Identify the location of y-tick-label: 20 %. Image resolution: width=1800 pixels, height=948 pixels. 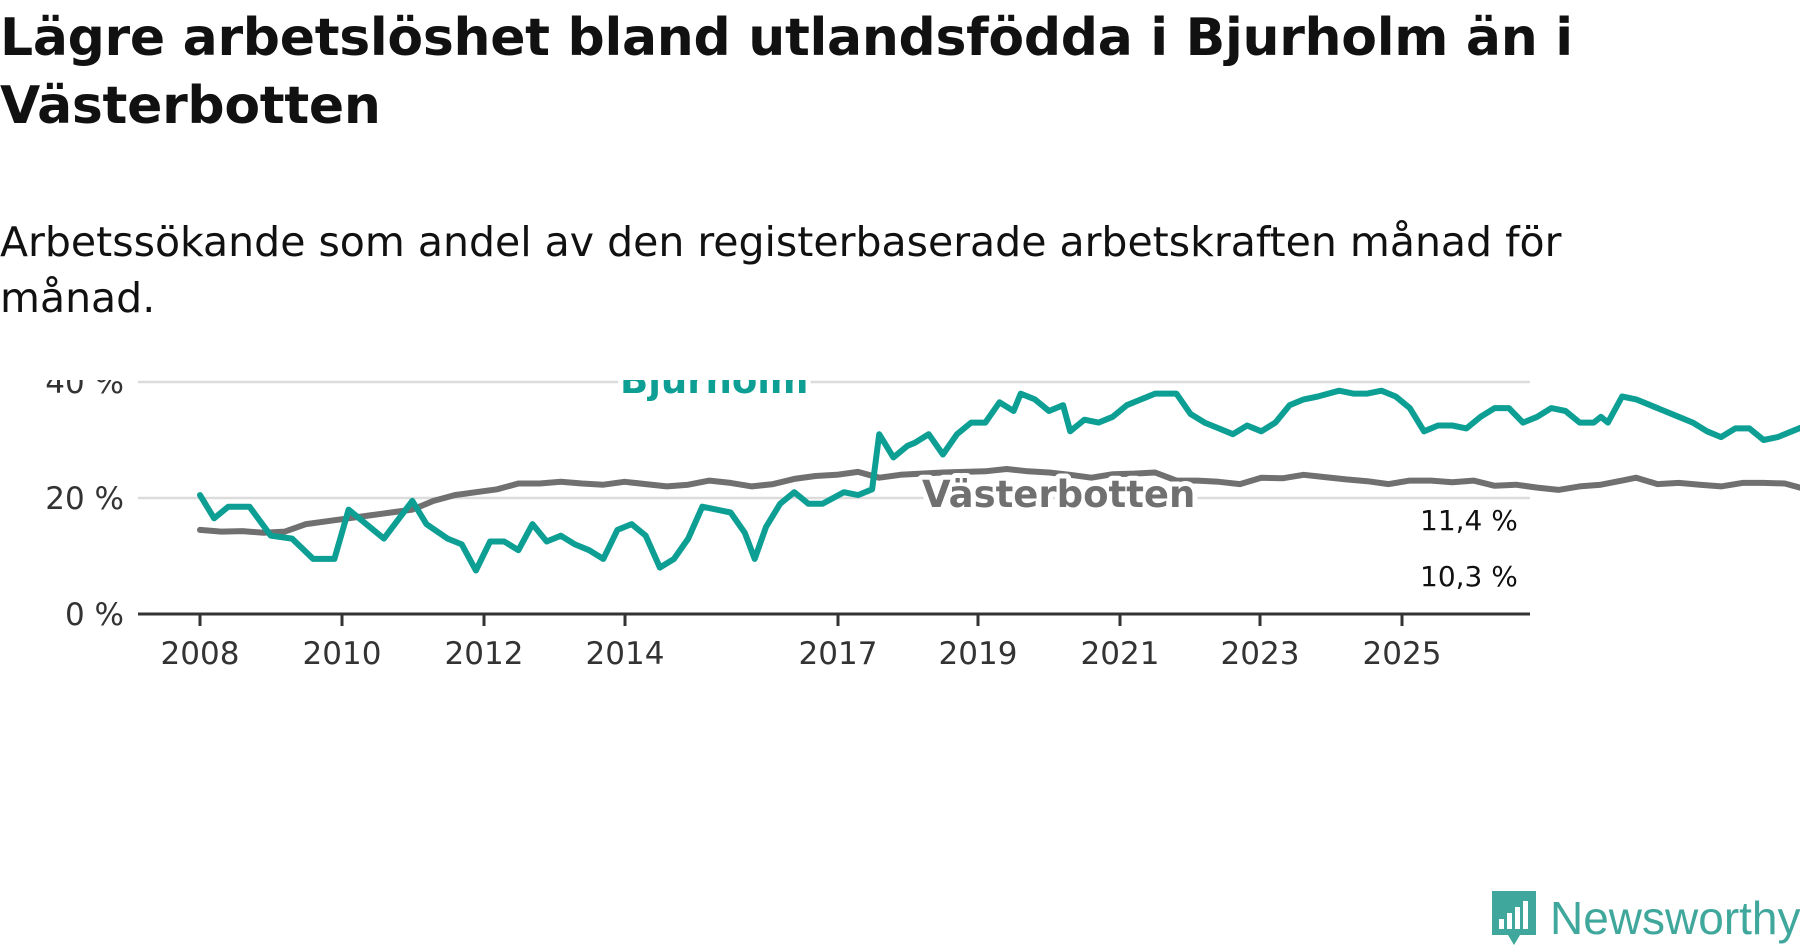
(84, 499).